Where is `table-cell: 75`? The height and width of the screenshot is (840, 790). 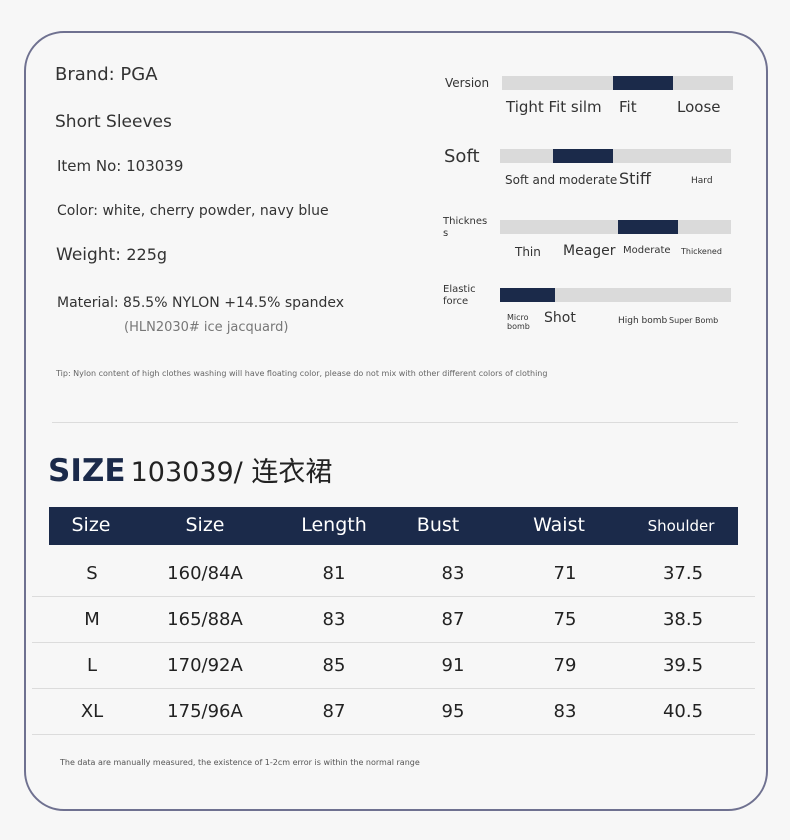 table-cell: 75 is located at coordinates (565, 619).